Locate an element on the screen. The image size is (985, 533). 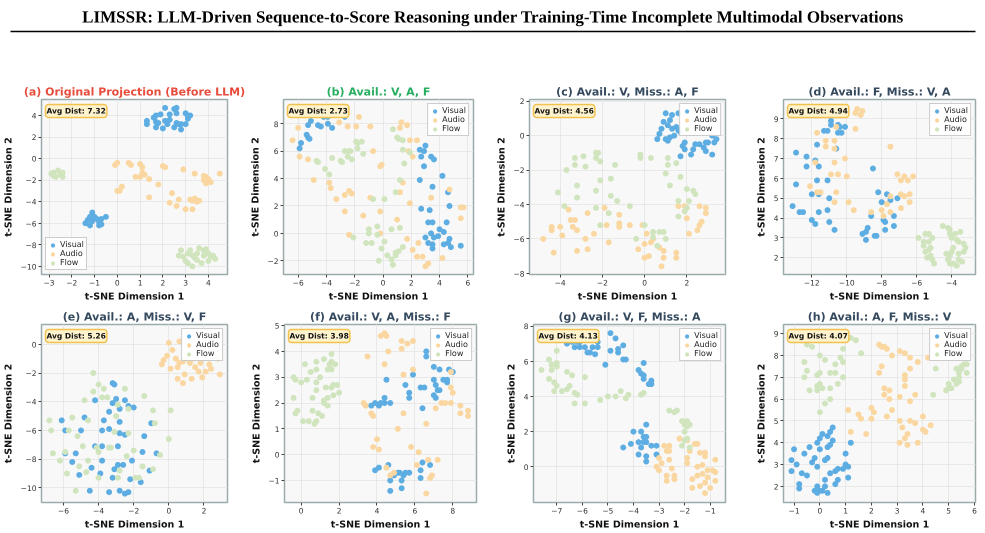
chart-title: (b) Avail.: V, A, F is located at coordinates (378, 92).